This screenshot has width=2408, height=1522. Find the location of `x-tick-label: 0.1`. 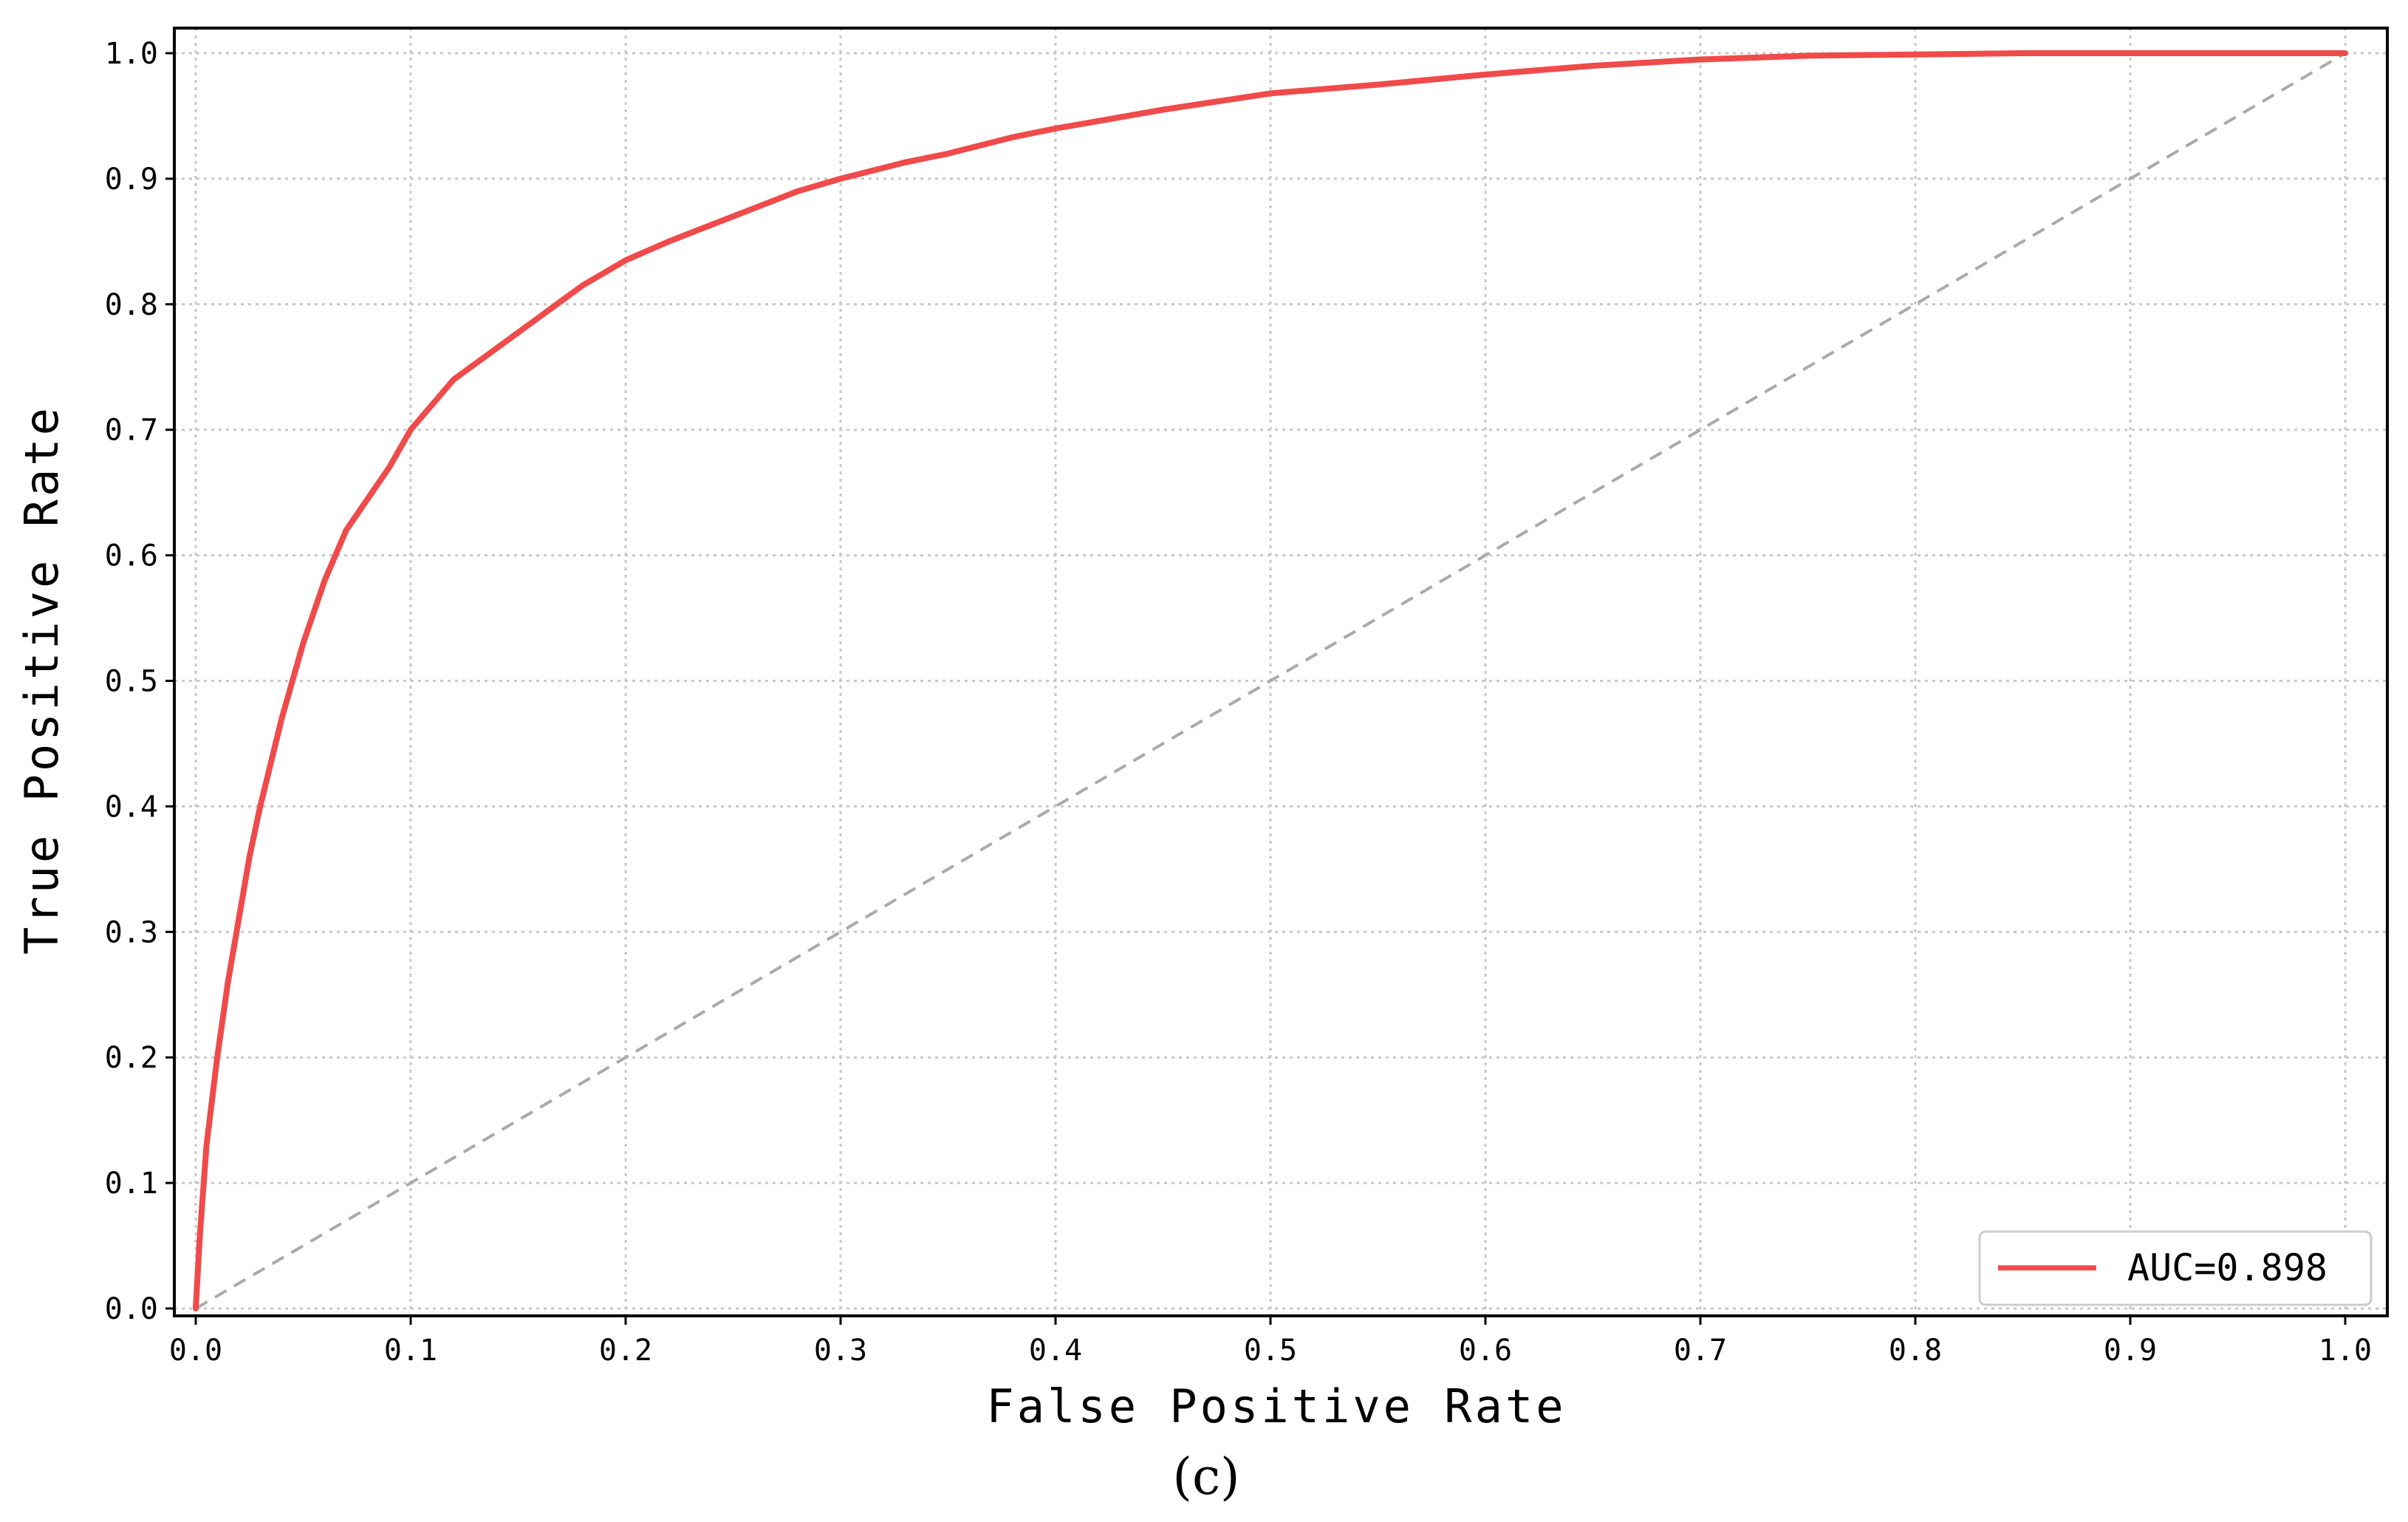

x-tick-label: 0.1 is located at coordinates (410, 1351).